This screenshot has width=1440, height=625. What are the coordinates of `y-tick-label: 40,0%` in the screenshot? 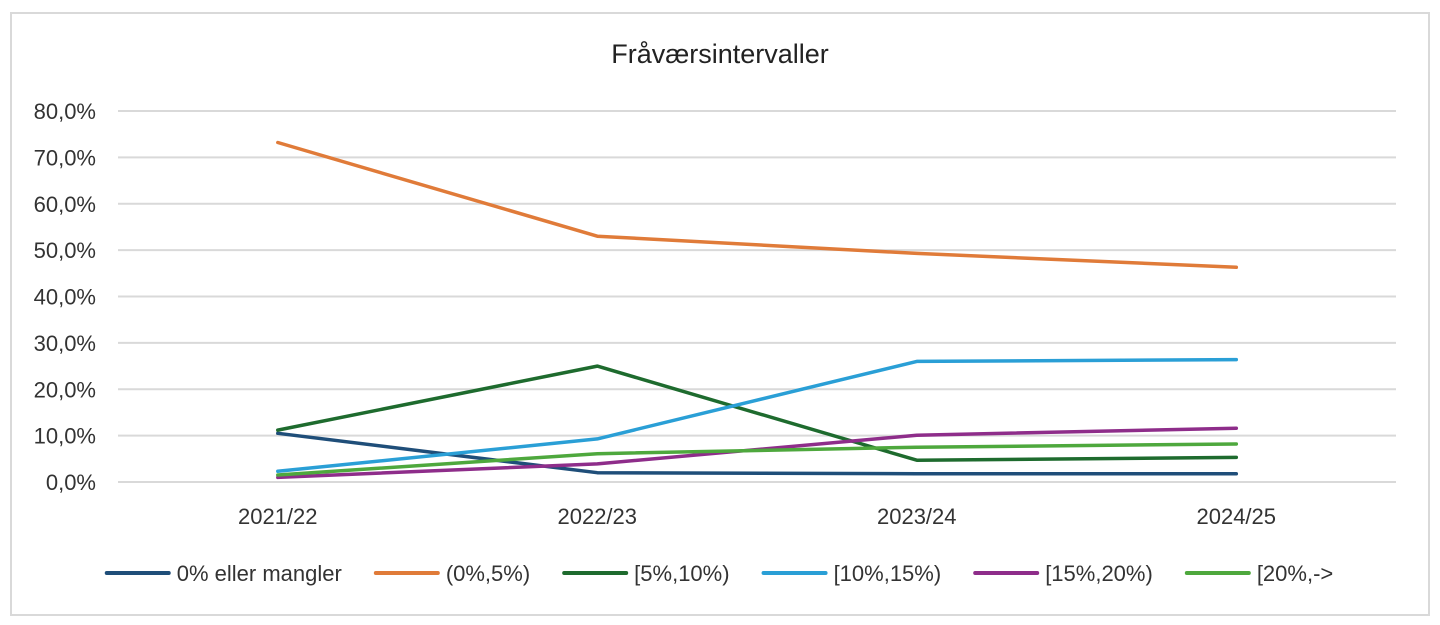 It's located at (65, 297).